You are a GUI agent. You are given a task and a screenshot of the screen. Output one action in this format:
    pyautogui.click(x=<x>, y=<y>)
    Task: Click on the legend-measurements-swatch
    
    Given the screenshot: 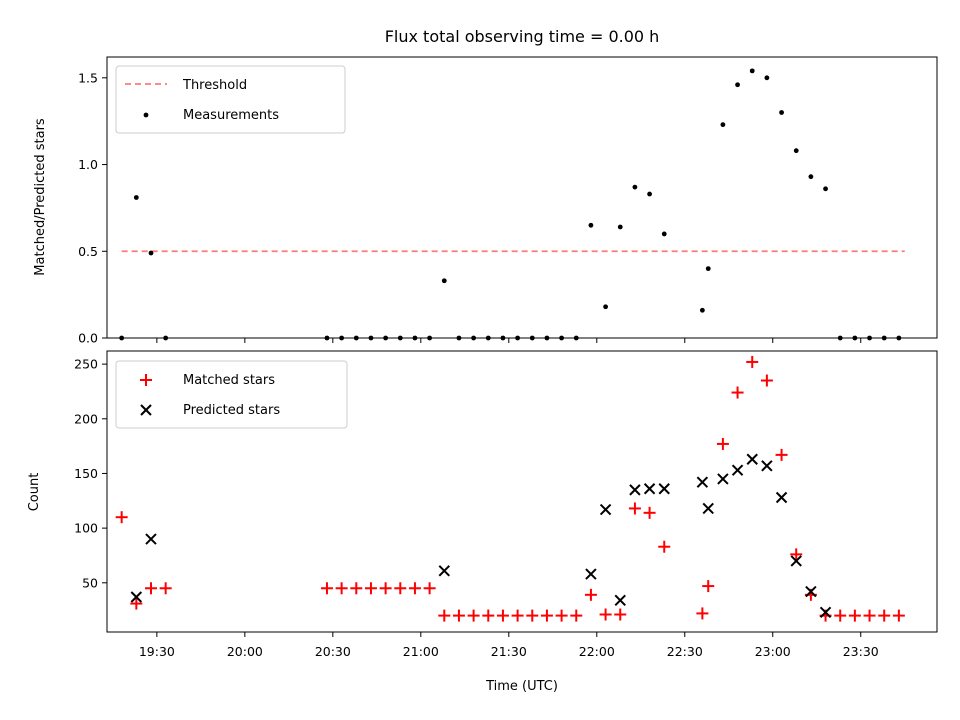 What is the action you would take?
    pyautogui.click(x=146, y=115)
    